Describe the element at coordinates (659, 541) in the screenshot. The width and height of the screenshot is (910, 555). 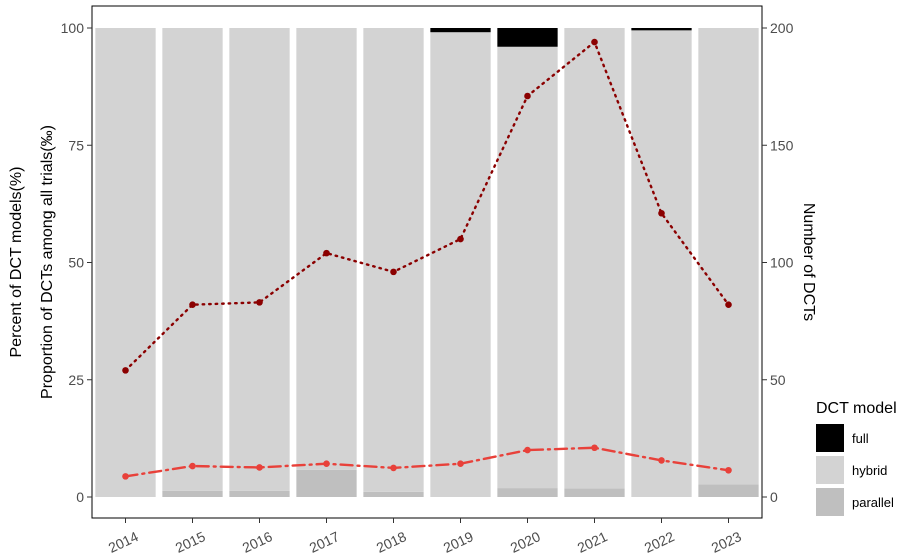
I see `x-tick-label: 2022` at that location.